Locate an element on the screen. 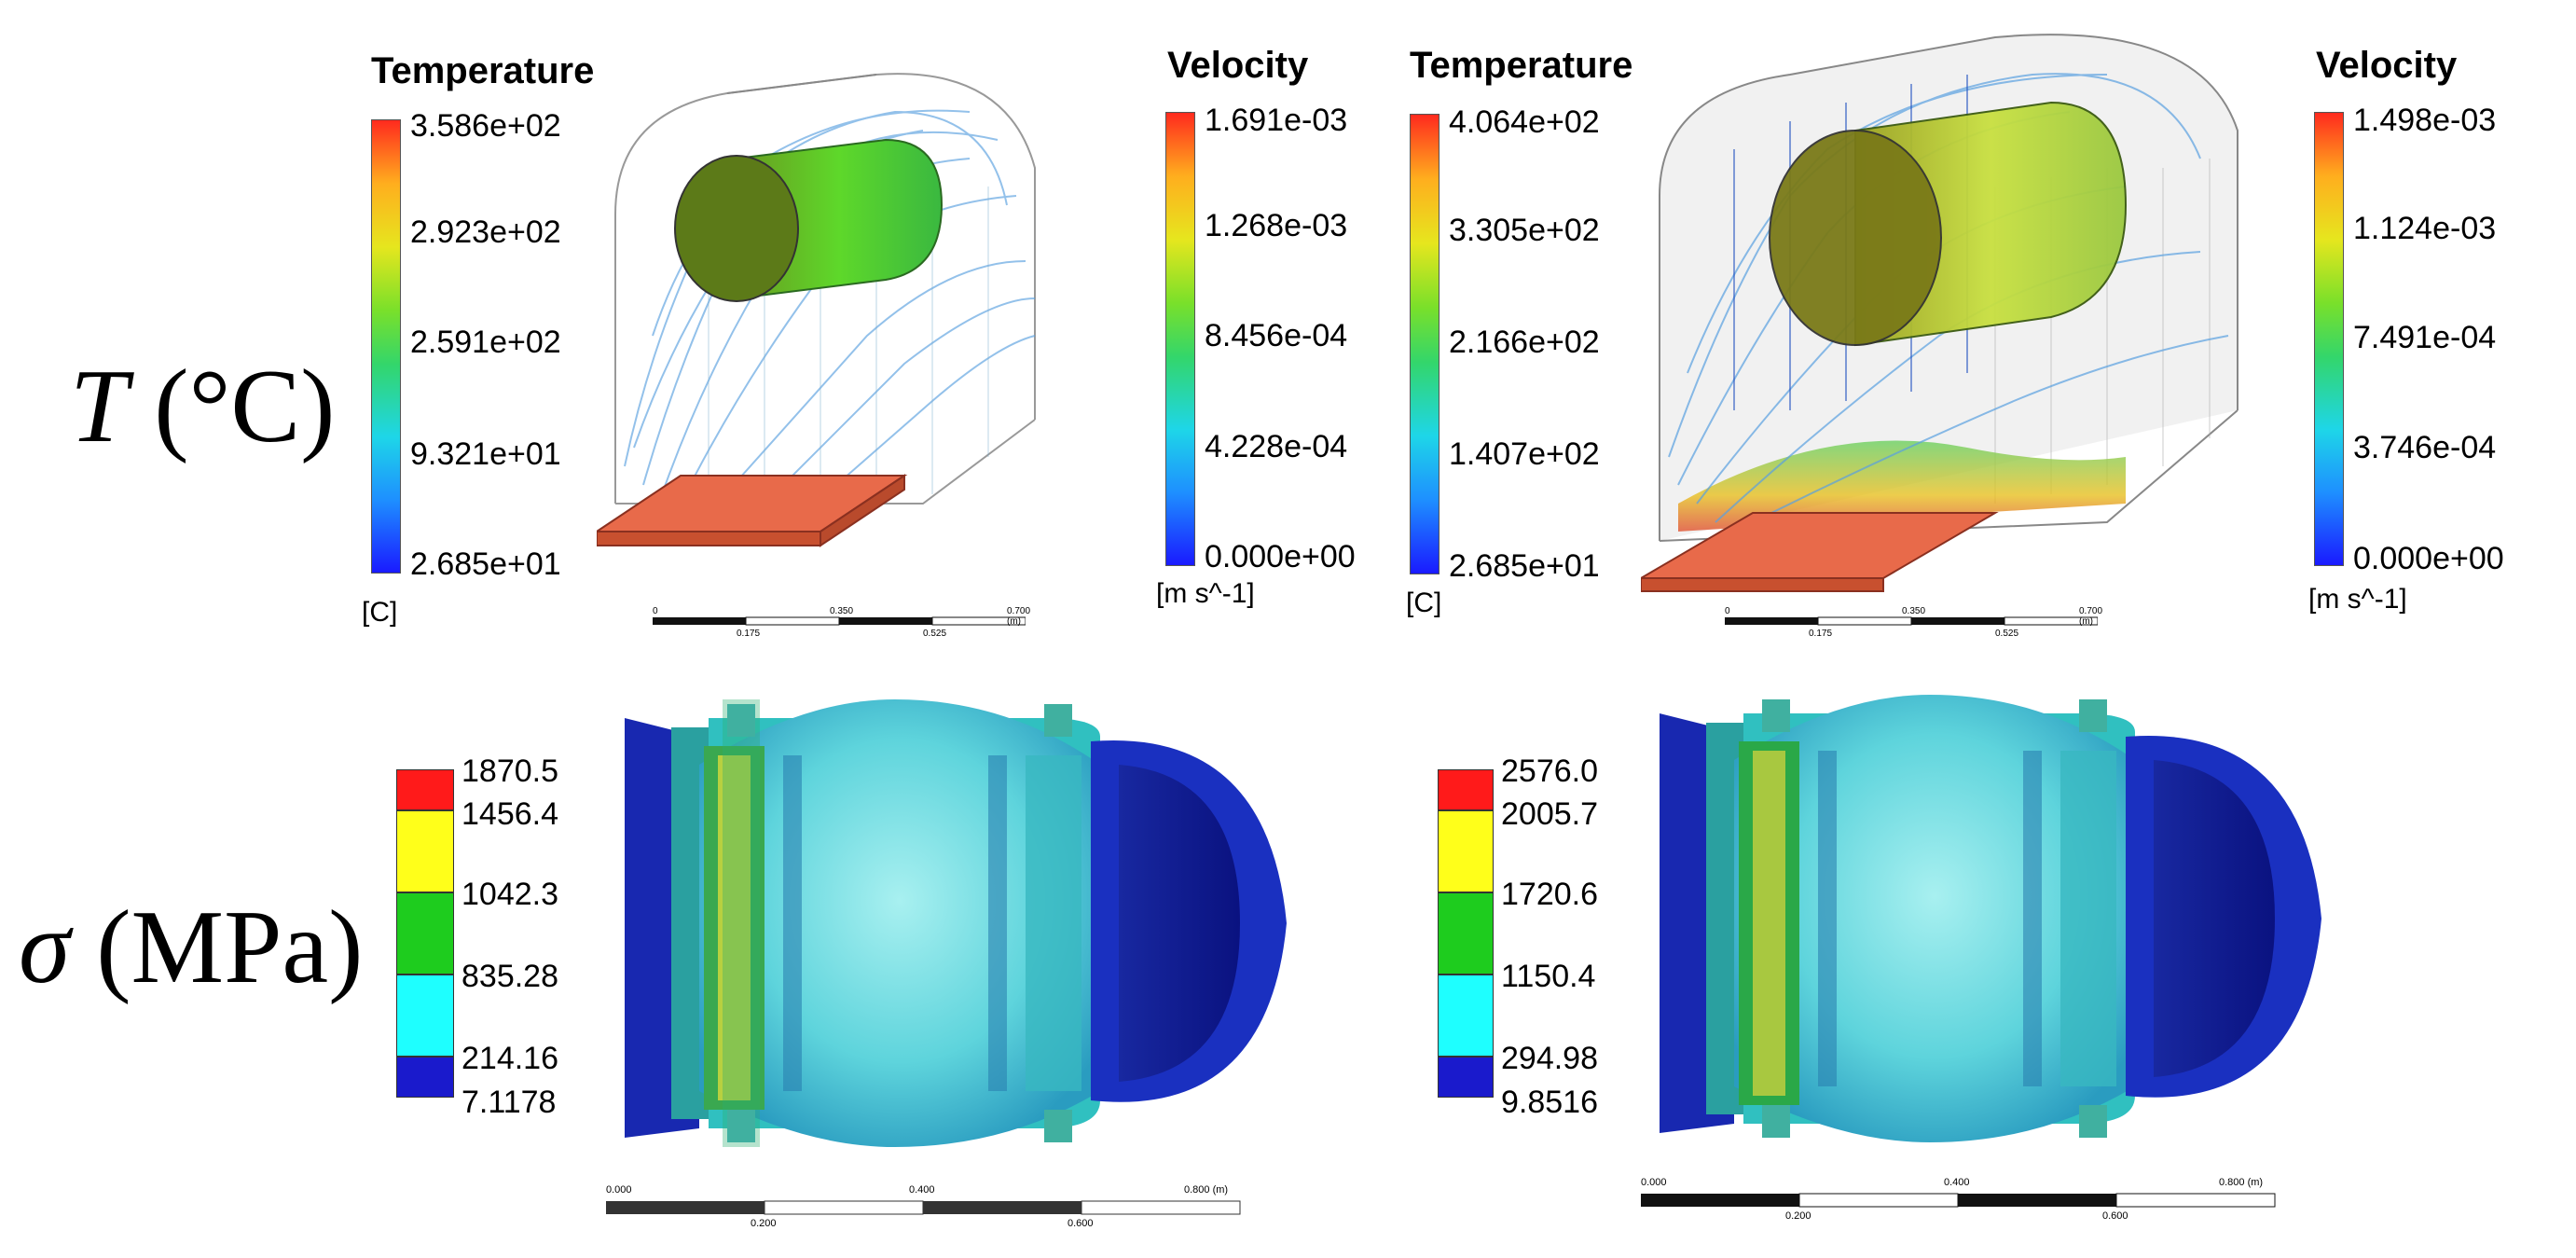  tr-temperature-colorbar is located at coordinates (1425, 344).